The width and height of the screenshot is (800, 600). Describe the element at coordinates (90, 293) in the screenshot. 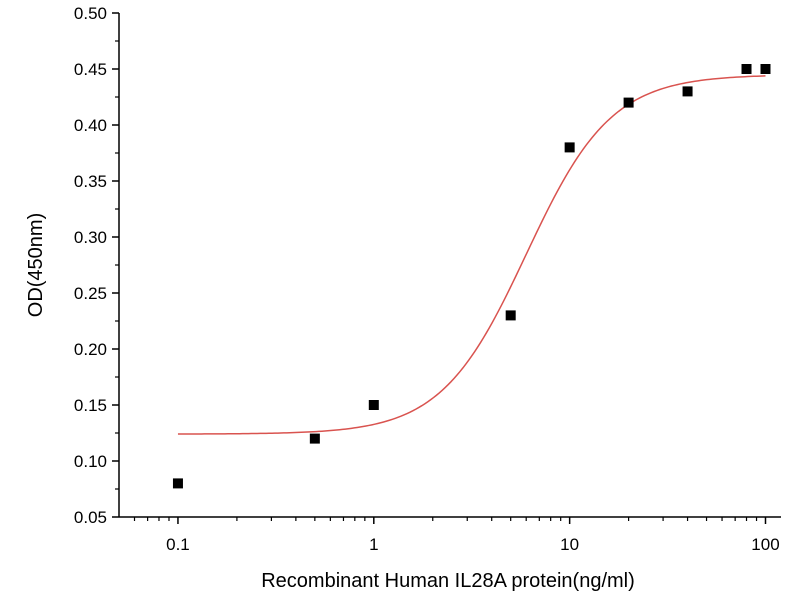

I see `y-tick-label: 0.25` at that location.